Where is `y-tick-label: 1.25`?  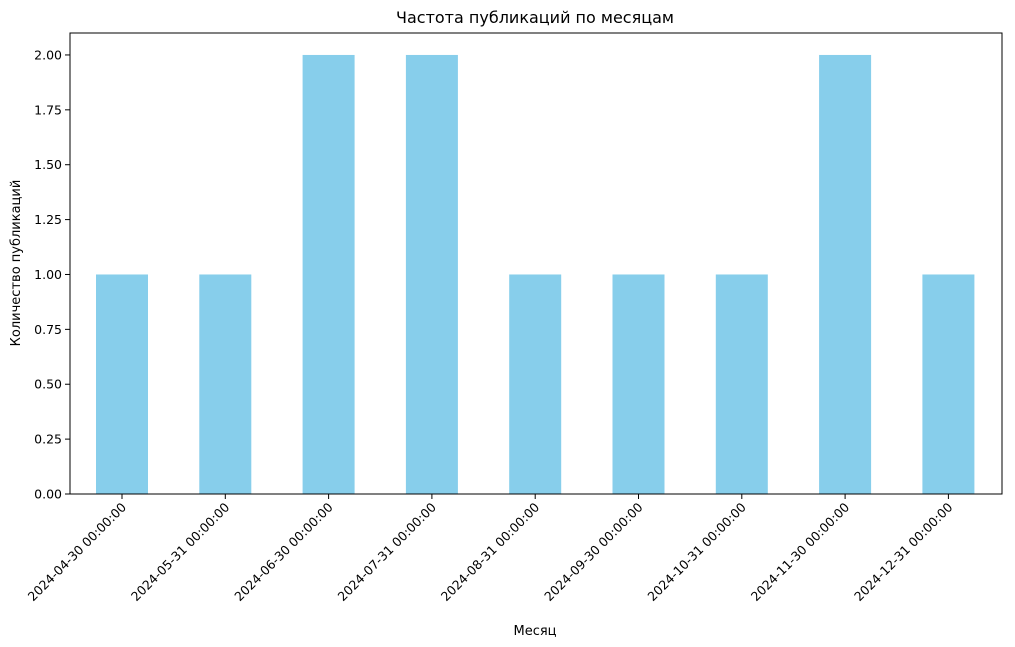
y-tick-label: 1.25 is located at coordinates (48, 219).